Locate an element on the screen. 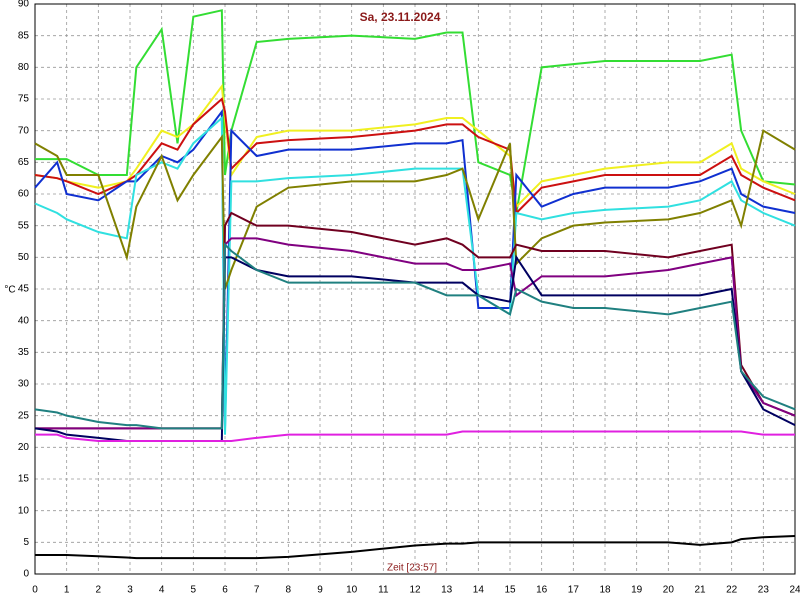 This screenshot has height=600, width=800. y-tick-label: 10 is located at coordinates (24, 510).